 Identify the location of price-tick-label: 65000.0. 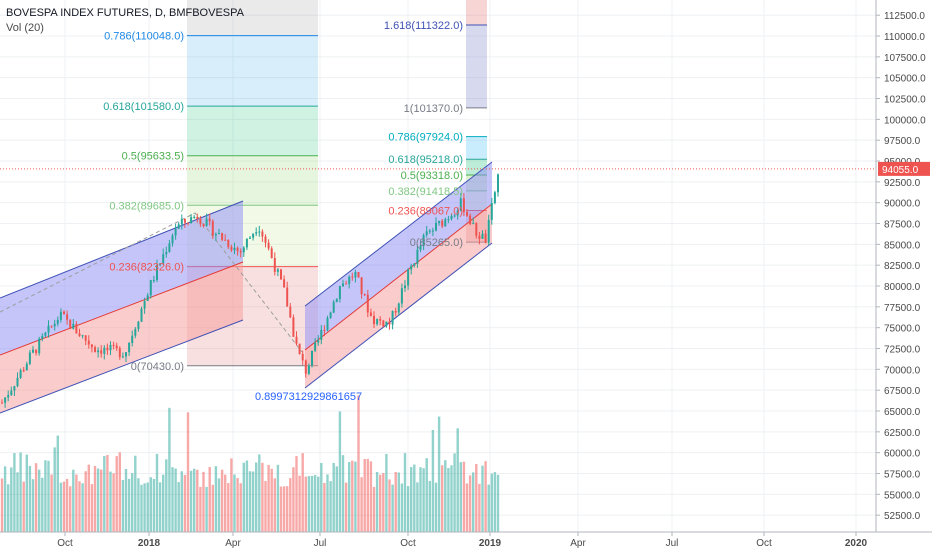
(902, 412).